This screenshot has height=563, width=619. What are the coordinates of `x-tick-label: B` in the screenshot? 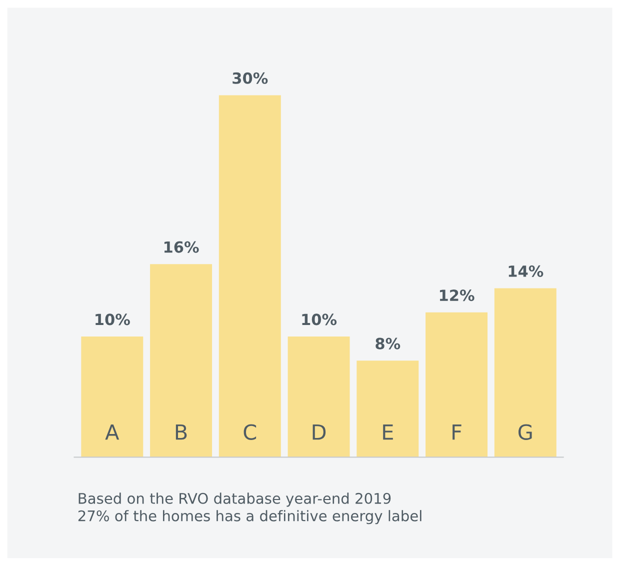 It's located at (181, 432).